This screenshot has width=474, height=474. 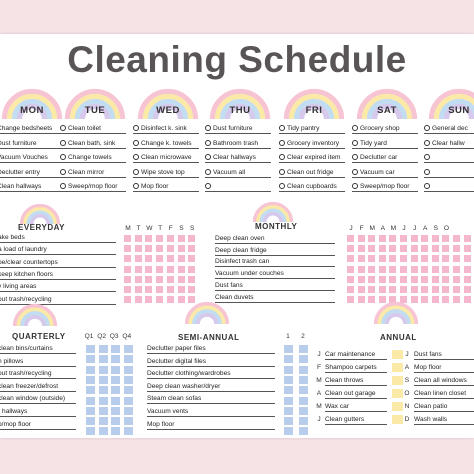 What do you see at coordinates (356, 368) in the screenshot?
I see `annual-task: Shampoo carpets` at bounding box center [356, 368].